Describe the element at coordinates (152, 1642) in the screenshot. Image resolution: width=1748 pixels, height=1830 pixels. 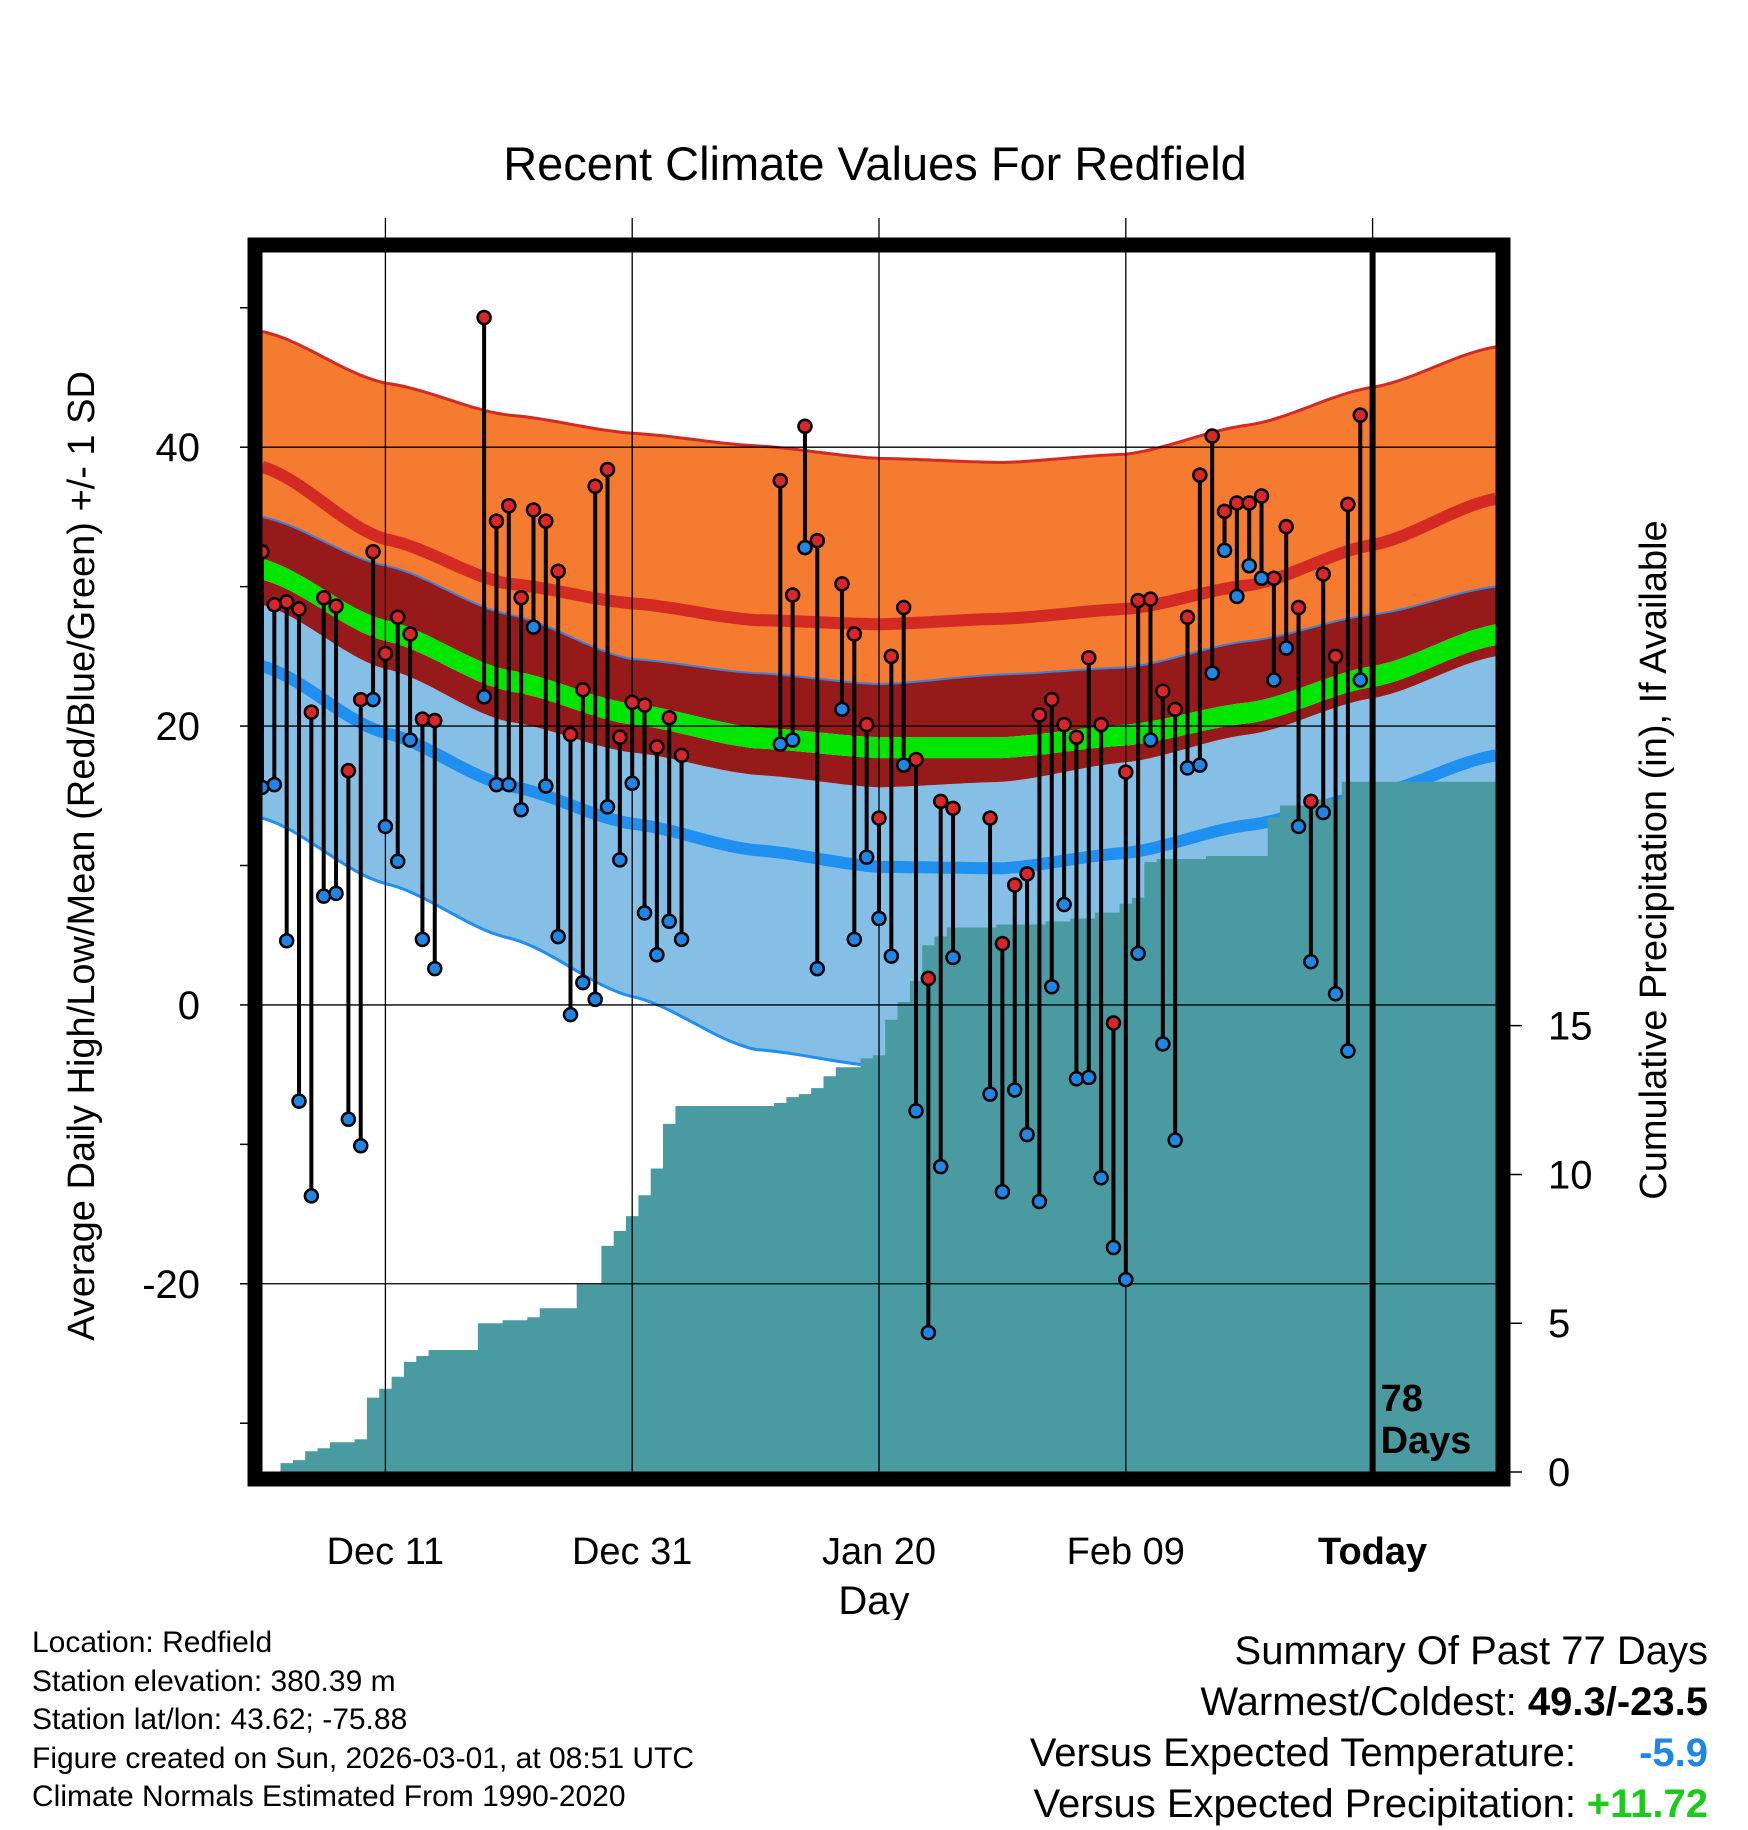
I see `location-text: Location: Redfield` at that location.